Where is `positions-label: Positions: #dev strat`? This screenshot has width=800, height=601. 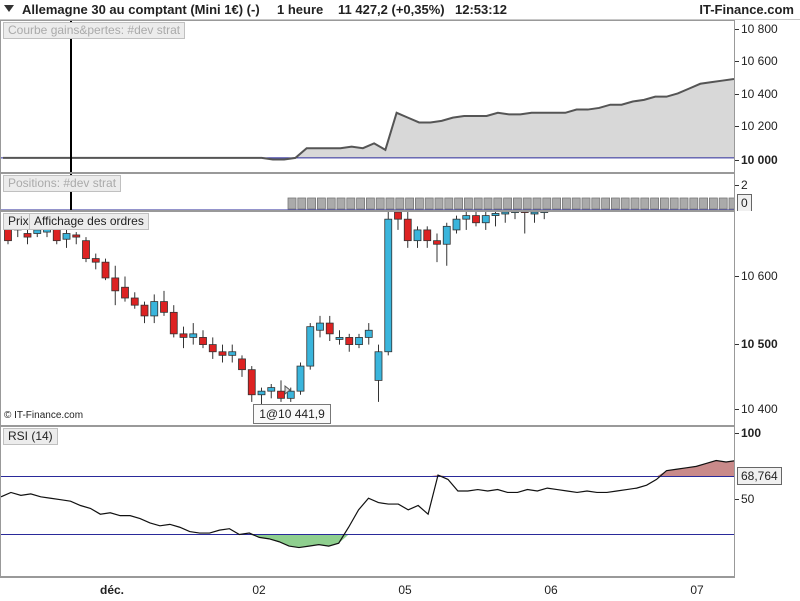 positions-label: Positions: #dev strat is located at coordinates (62, 183).